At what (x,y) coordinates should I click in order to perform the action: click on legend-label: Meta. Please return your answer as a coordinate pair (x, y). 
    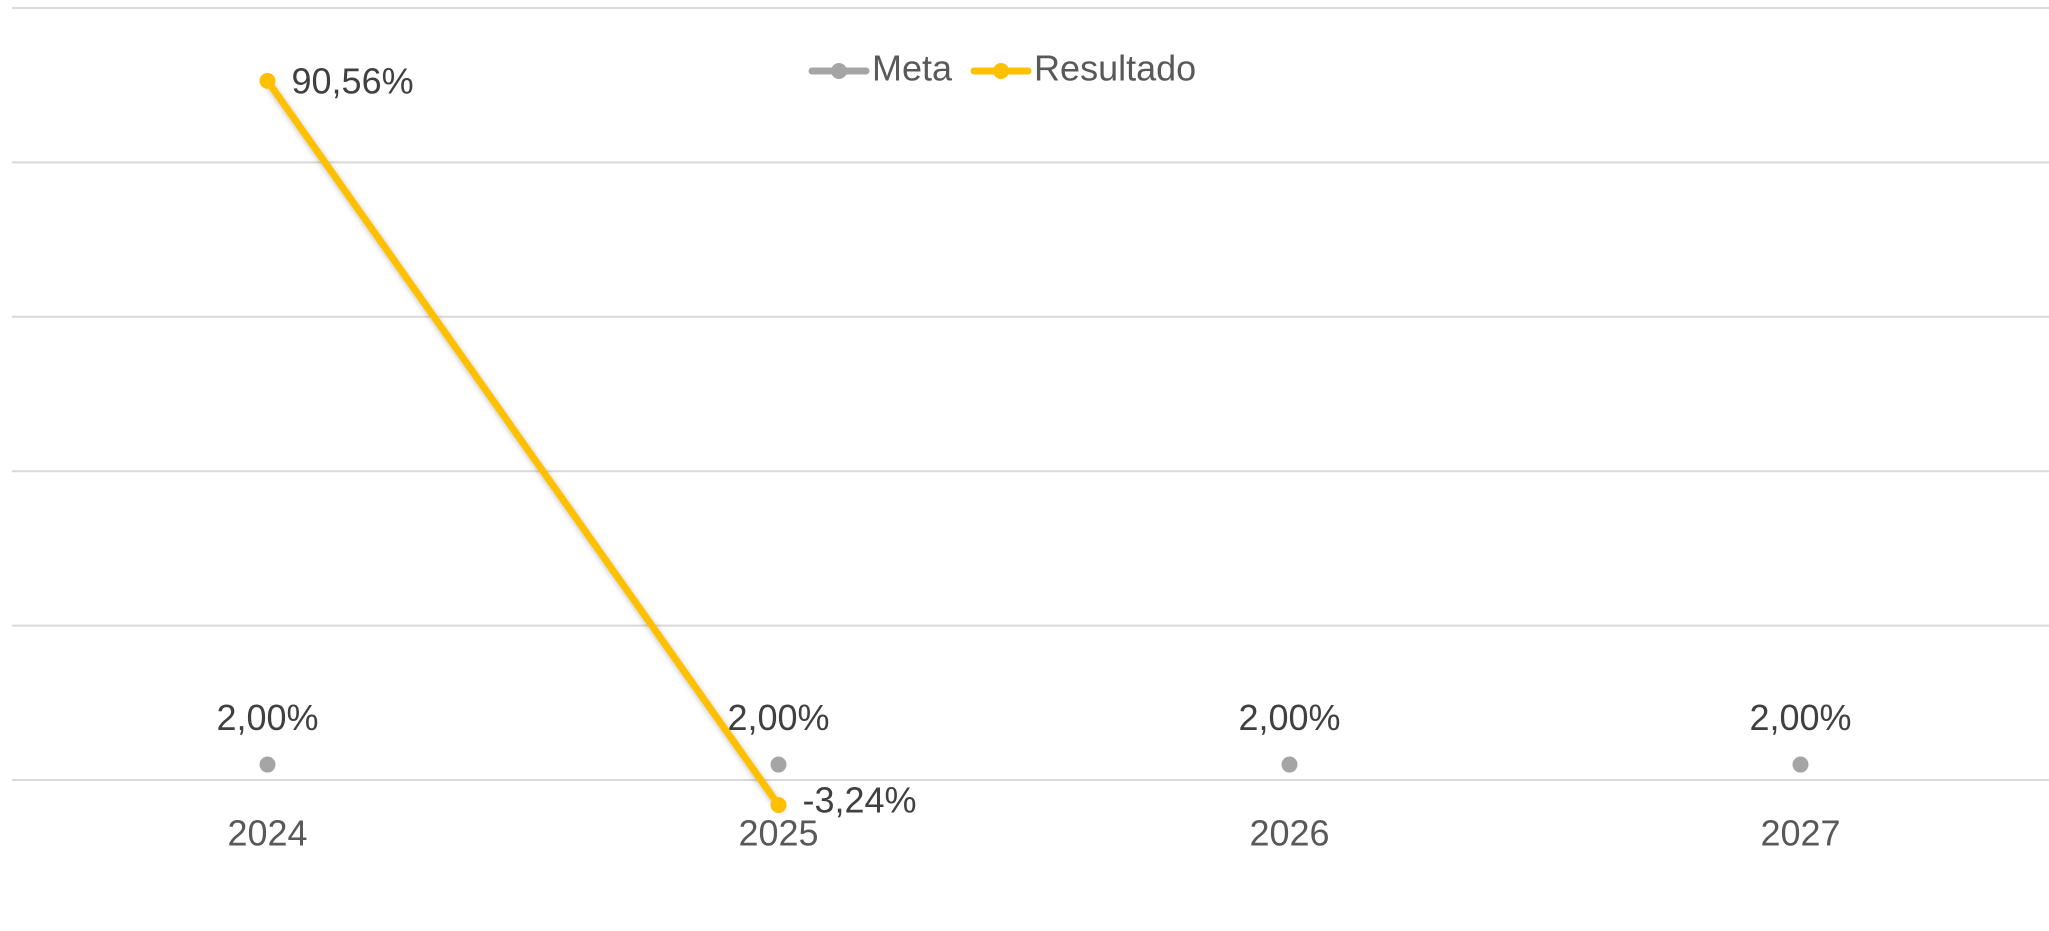
    Looking at the image, I should click on (912, 68).